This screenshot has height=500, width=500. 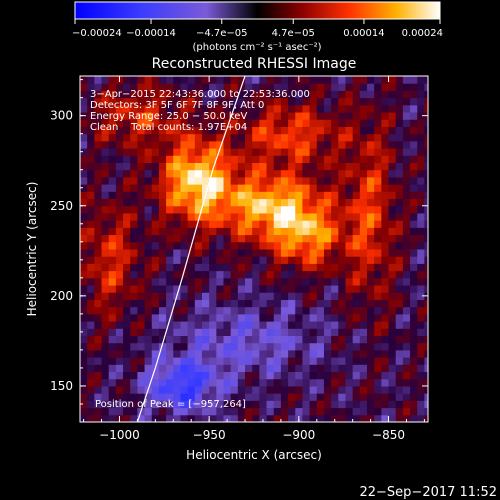 I want to click on colorbar-tick-label: −4.7e−05, so click(x=222, y=33).